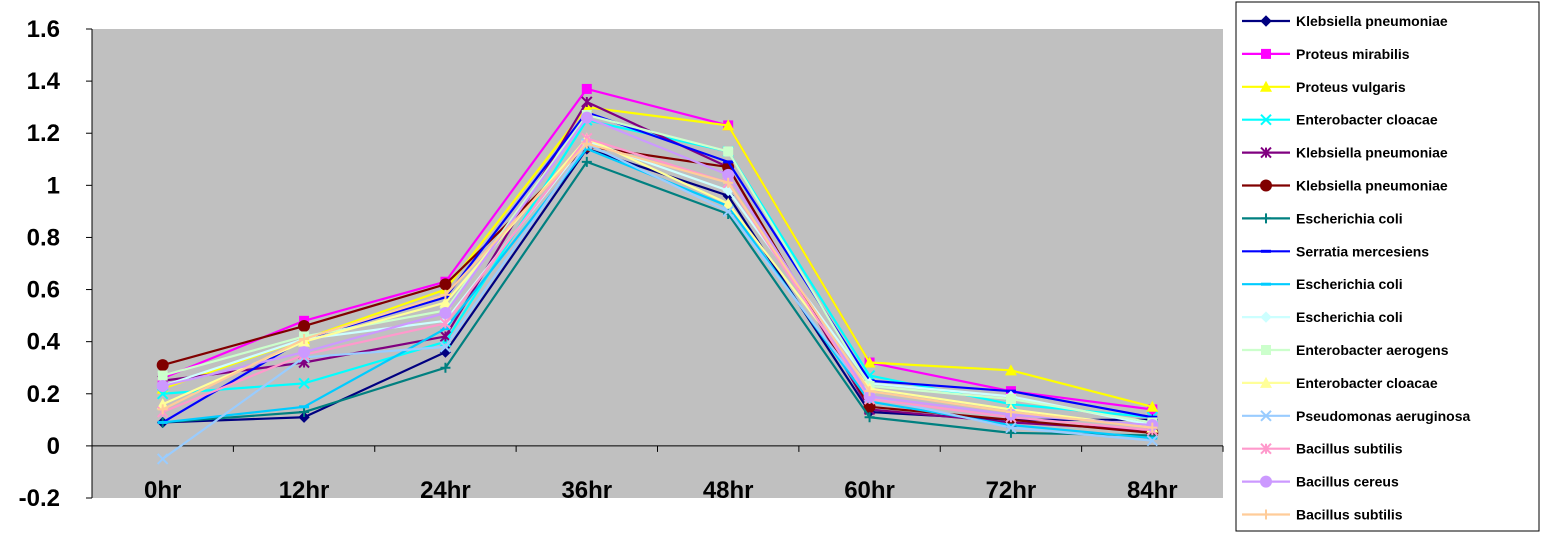  Describe the element at coordinates (43, 133) in the screenshot. I see `y-tick-label: 1.2` at that location.